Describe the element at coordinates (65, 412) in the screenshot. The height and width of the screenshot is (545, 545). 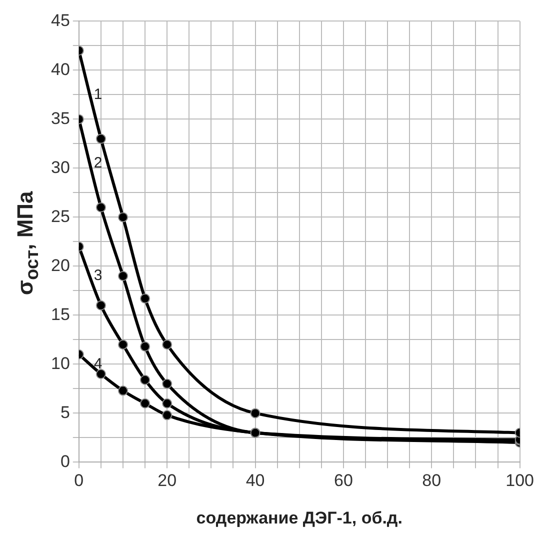
I see `y-tick-label: 5` at that location.